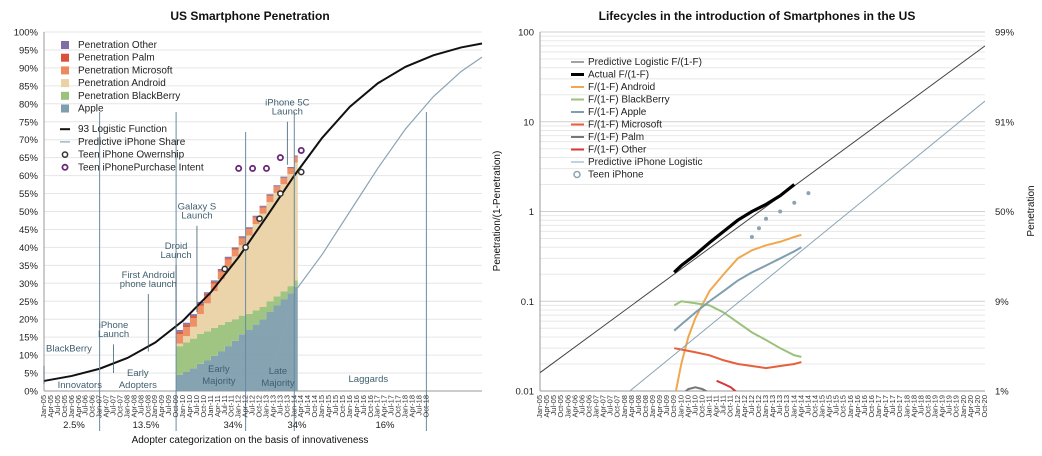 The image size is (1042, 456). What do you see at coordinates (26, 33) in the screenshot?
I see `y-tick-label: 100%` at bounding box center [26, 33].